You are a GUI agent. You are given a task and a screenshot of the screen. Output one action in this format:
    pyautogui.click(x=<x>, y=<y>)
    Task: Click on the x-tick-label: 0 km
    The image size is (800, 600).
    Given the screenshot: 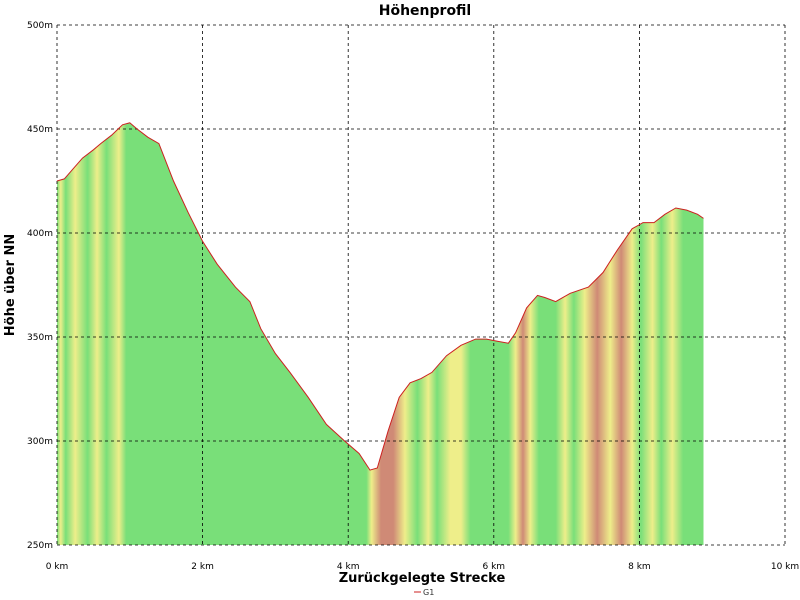 What is the action you would take?
    pyautogui.click(x=57, y=567)
    